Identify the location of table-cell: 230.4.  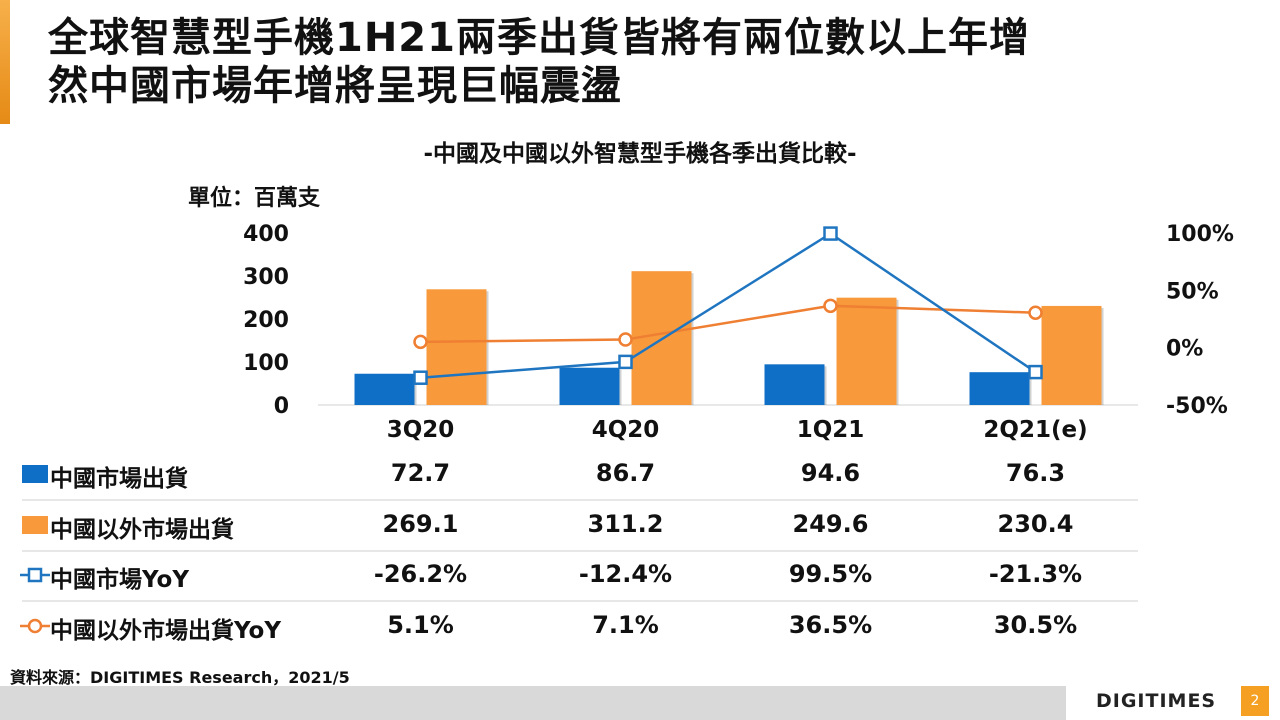
(1035, 524).